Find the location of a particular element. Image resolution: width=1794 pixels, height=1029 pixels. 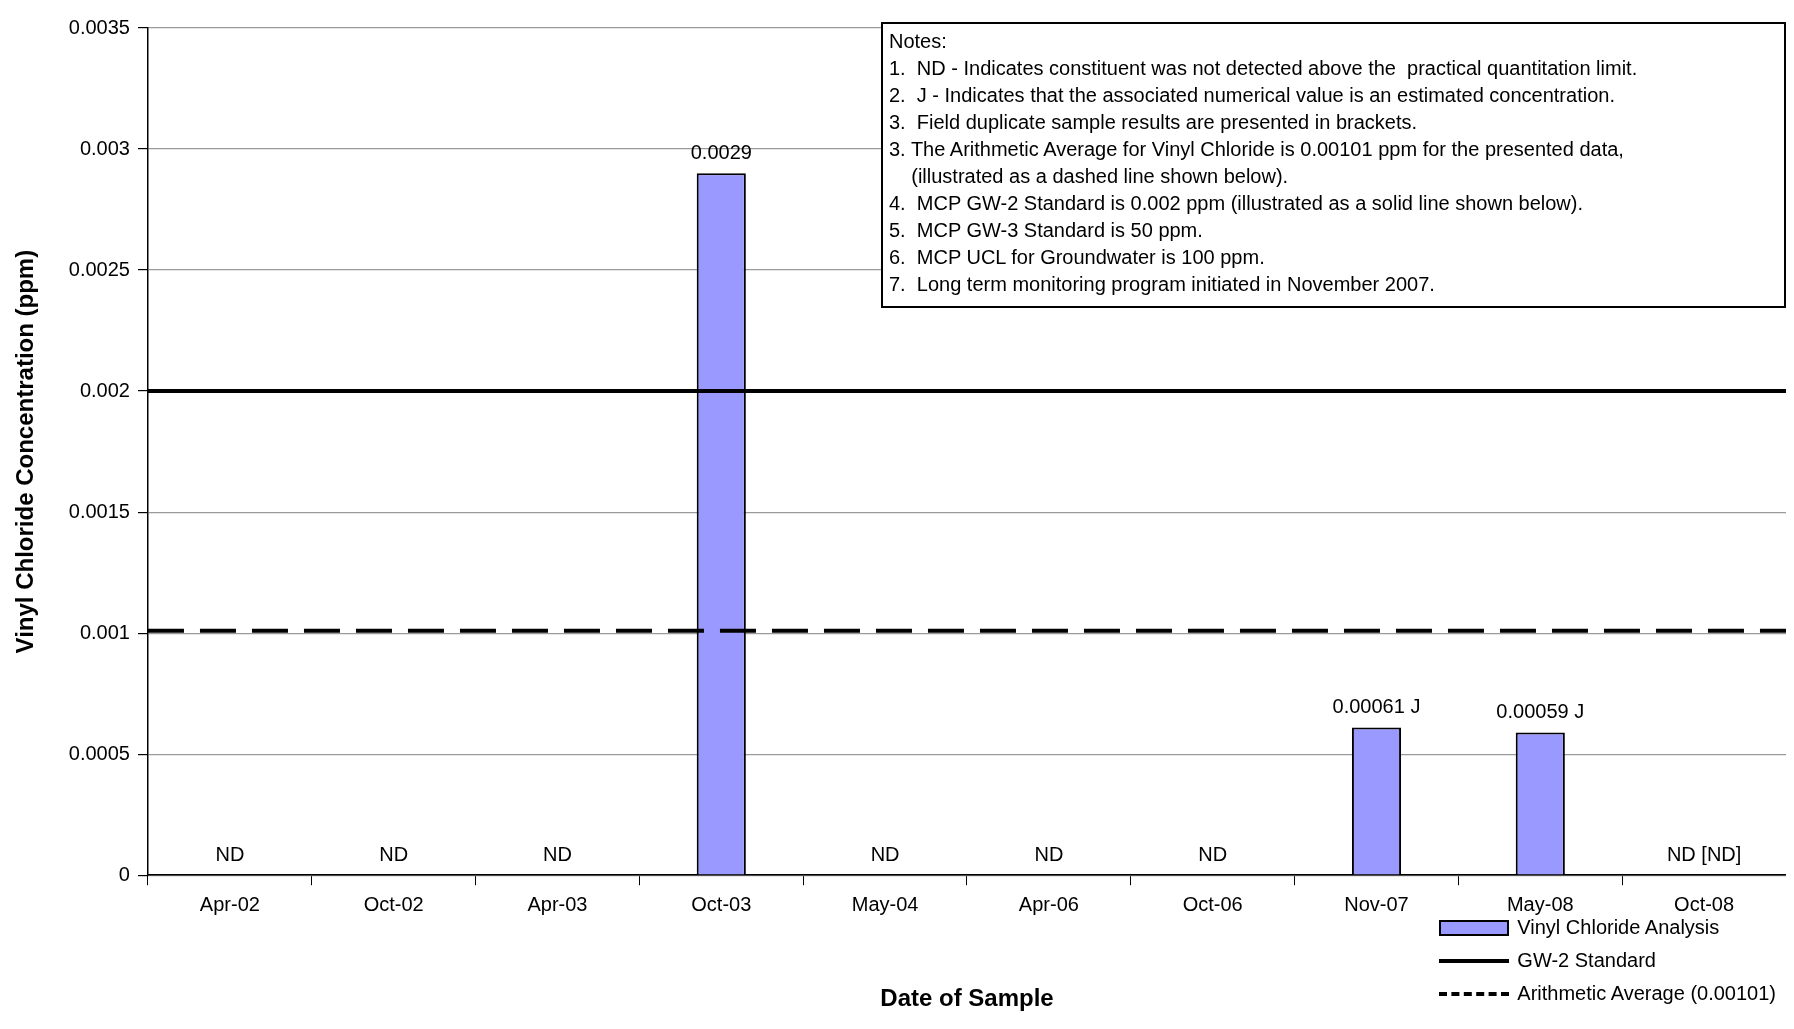

y-tick-label: 0.001 is located at coordinates (104, 631).